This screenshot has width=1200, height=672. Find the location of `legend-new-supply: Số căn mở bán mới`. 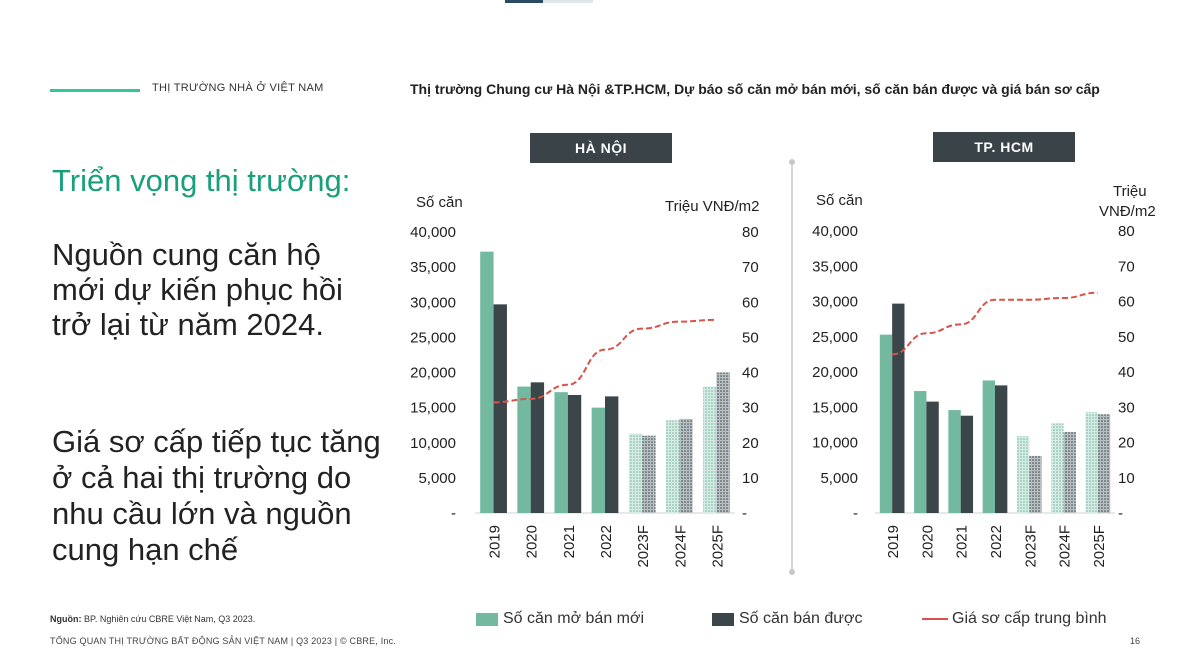

legend-new-supply: Số căn mở bán mới is located at coordinates (560, 619).